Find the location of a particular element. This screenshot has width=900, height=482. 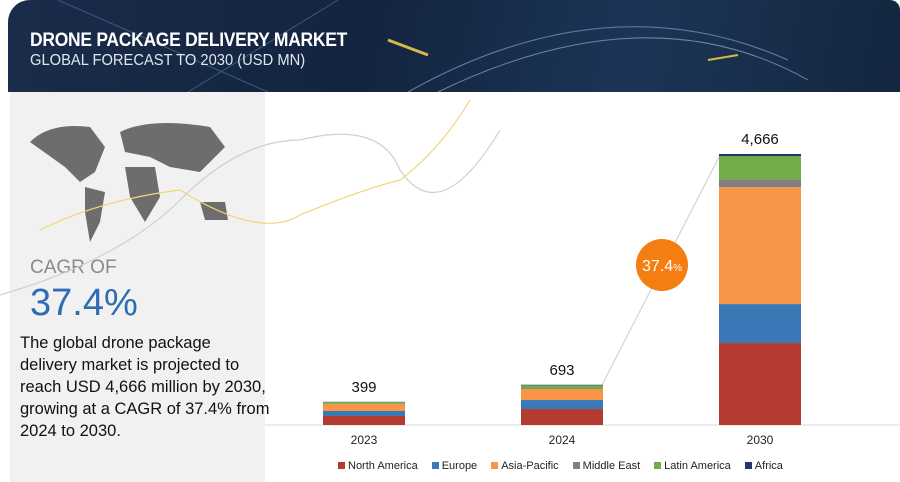

legend-label: Europe is located at coordinates (459, 466).